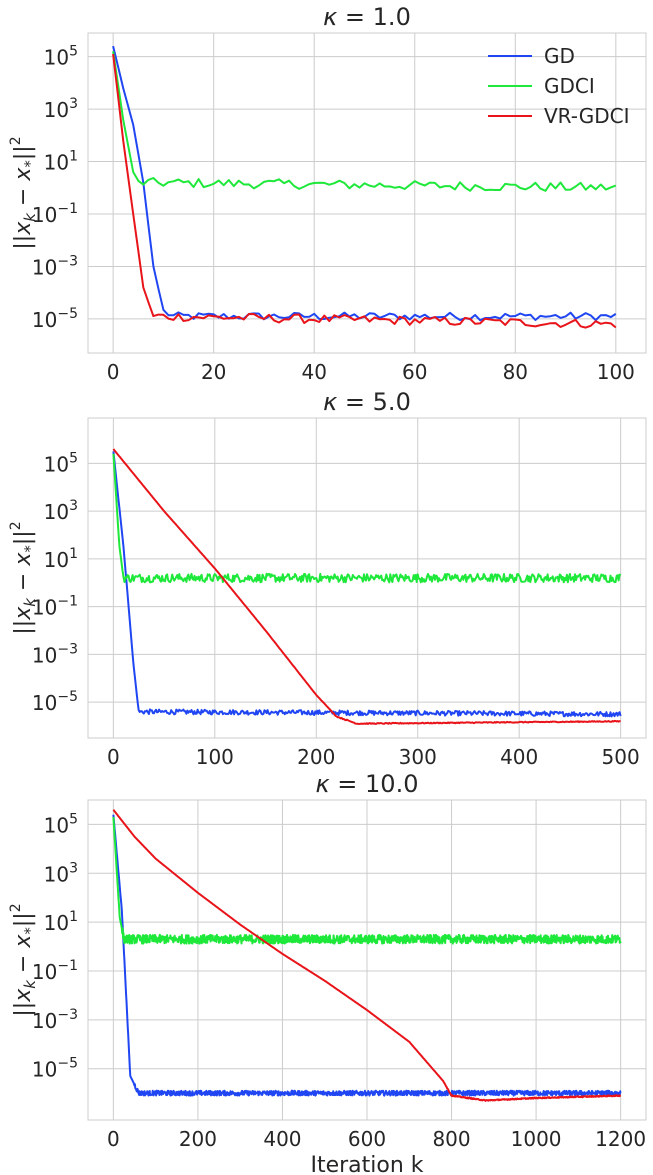 Image resolution: width=653 pixels, height=1175 pixels. What do you see at coordinates (313, 372) in the screenshot?
I see `x-tick-label: 40` at bounding box center [313, 372].